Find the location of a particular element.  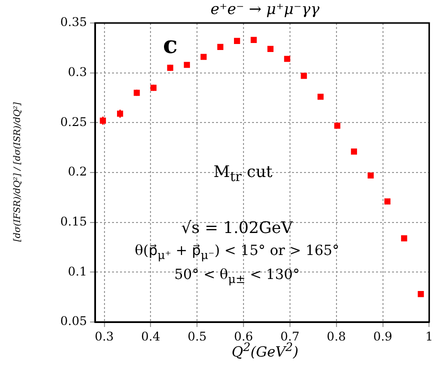

y-tick-label: 0.2 is located at coordinates (77, 171).